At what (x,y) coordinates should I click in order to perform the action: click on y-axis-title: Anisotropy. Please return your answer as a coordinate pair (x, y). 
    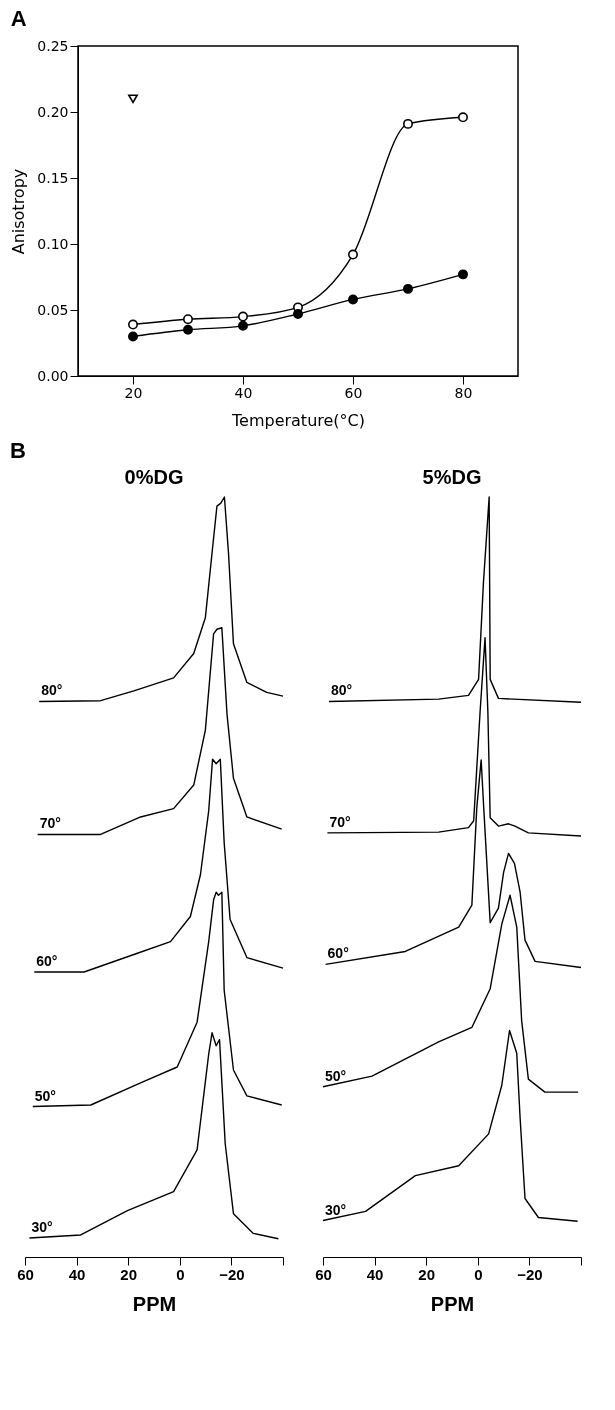
    Looking at the image, I should click on (19, 211).